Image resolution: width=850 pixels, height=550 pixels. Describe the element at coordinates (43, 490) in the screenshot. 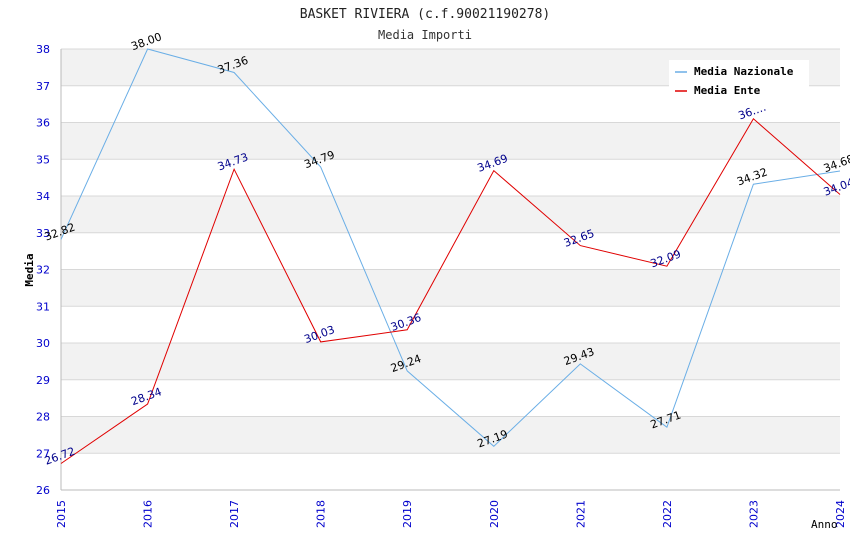

I see `y-tick-label: 26` at that location.